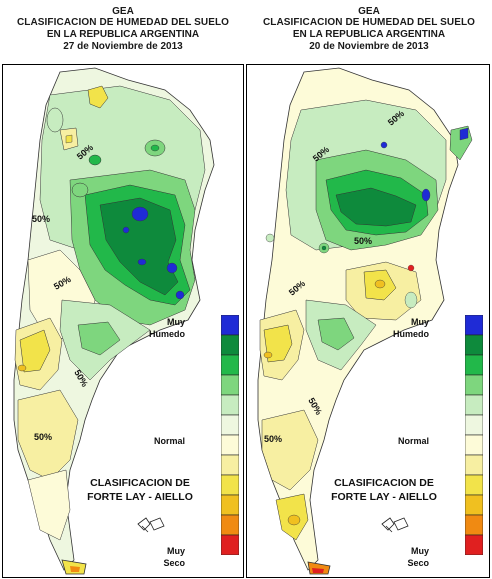 This screenshot has width=492, height=579. I want to click on map-date: 27 de Noviembre de 2013, so click(123, 46).